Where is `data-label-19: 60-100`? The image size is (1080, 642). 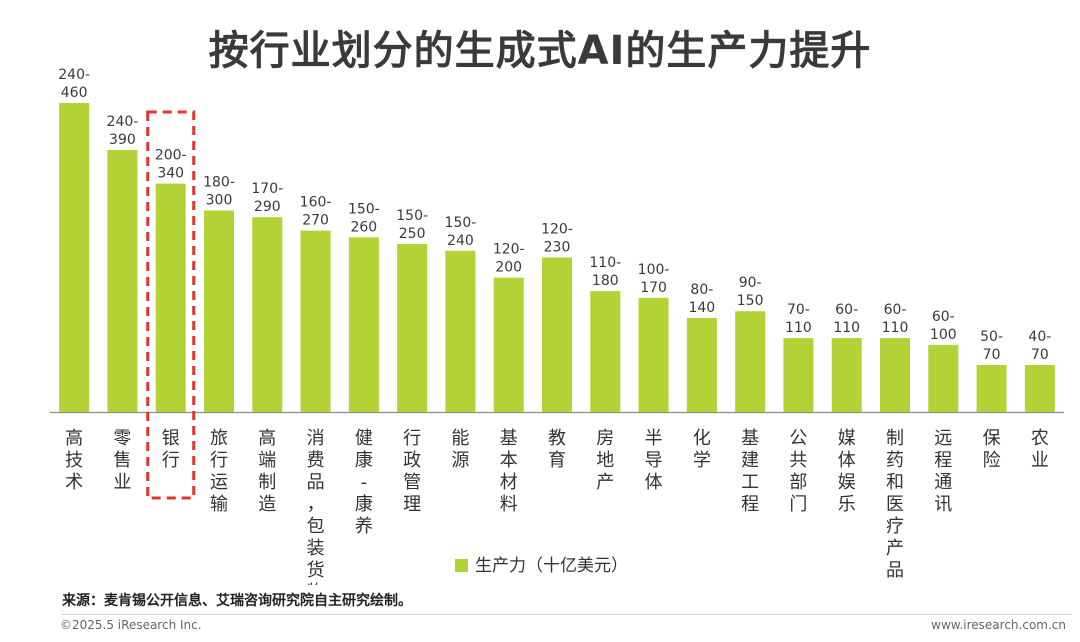 data-label-19: 60-100 is located at coordinates (943, 326).